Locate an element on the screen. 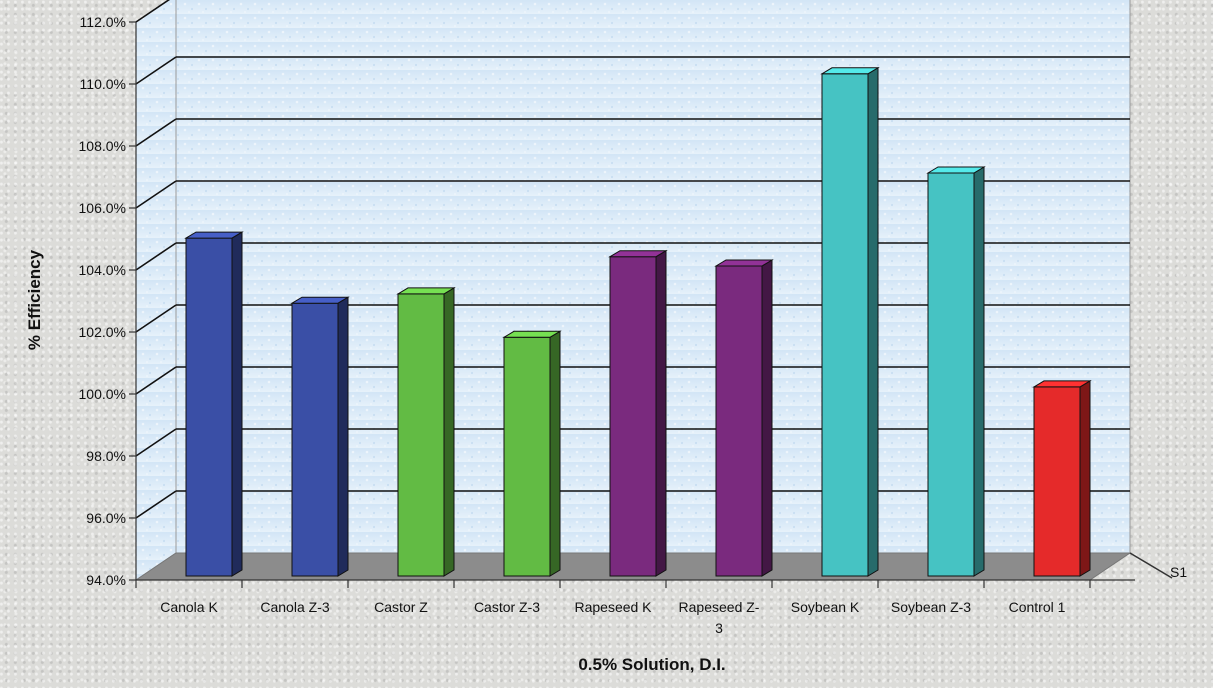 The image size is (1213, 688). x-tick-label: Rapeseed K is located at coordinates (613, 607).